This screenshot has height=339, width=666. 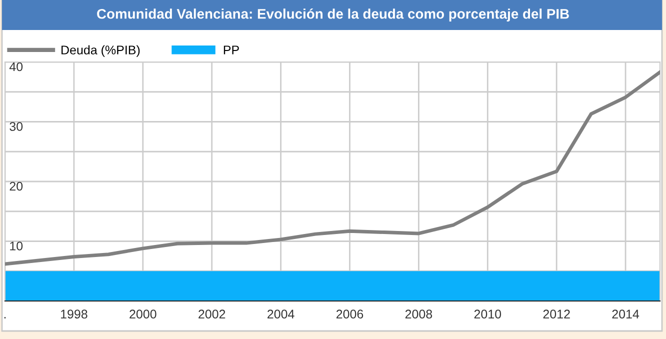 What do you see at coordinates (626, 314) in the screenshot?
I see `x-tick-label: 2014` at bounding box center [626, 314].